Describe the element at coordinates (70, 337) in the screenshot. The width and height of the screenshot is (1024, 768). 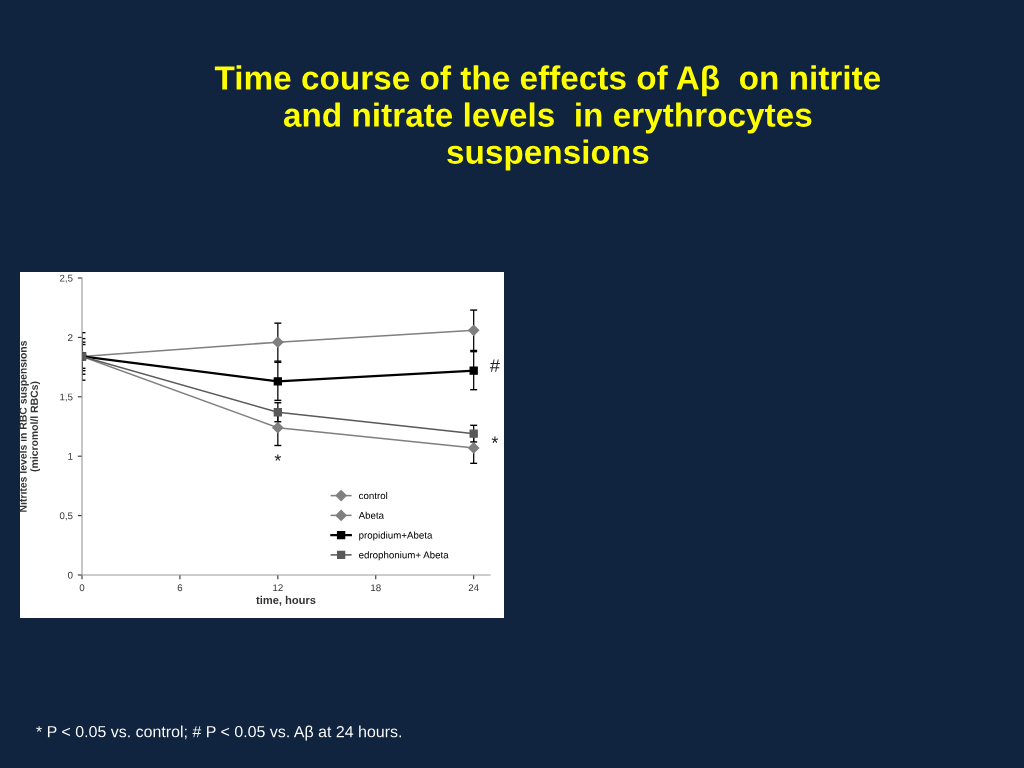
I see `y-tick-label: 2` at that location.